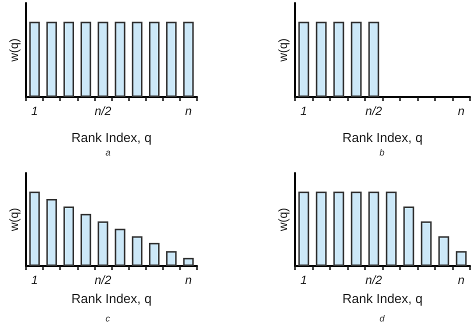 The image size is (474, 322). I want to click on text: b, so click(382, 153).